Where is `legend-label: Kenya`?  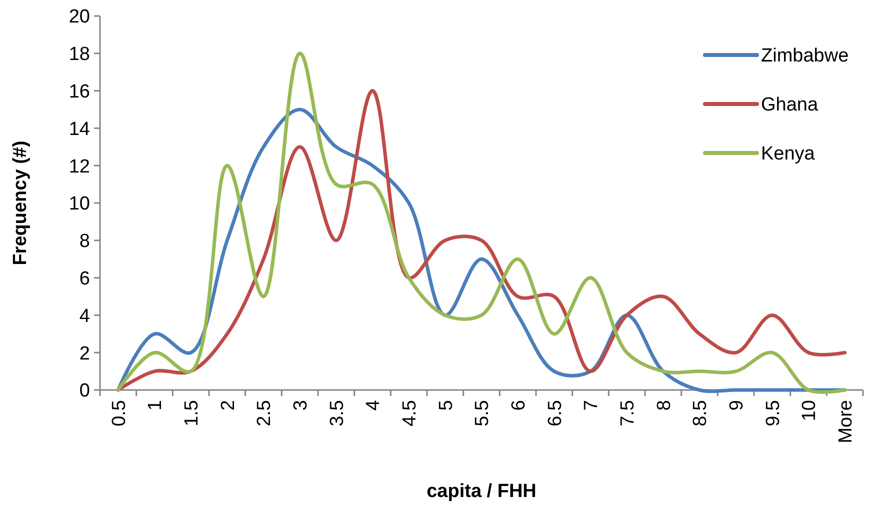 legend-label: Kenya is located at coordinates (788, 154).